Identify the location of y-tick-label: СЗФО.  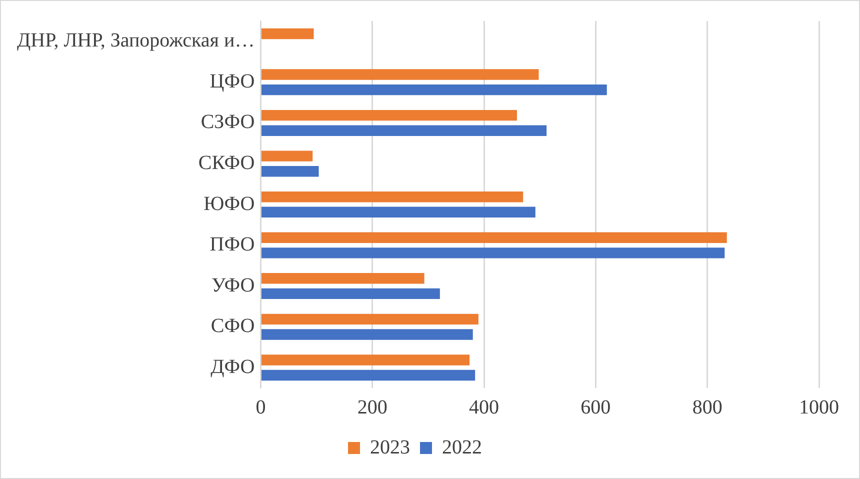
(227, 122).